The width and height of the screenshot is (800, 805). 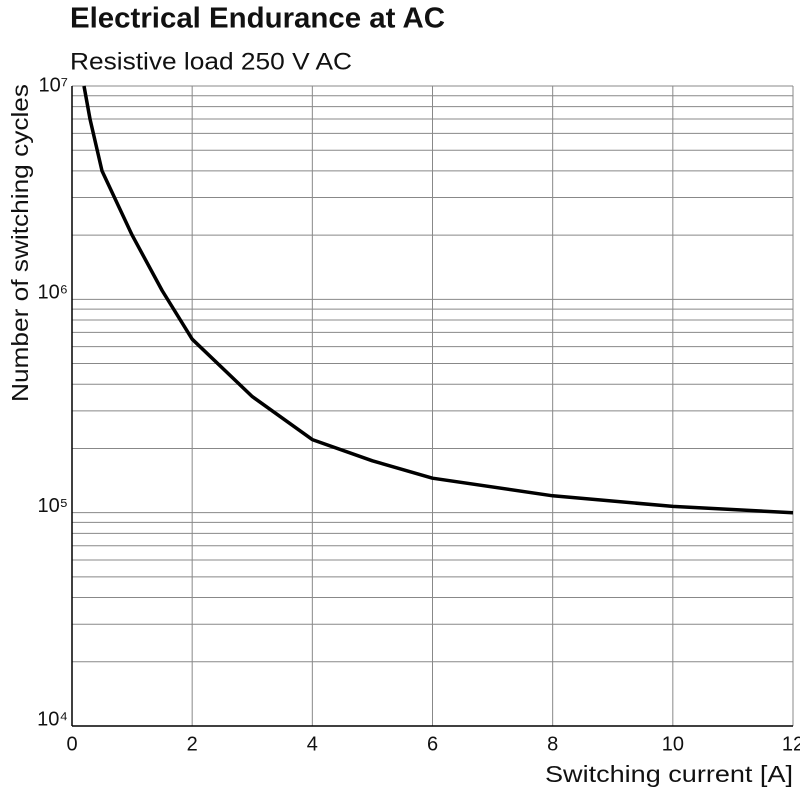 What do you see at coordinates (53, 85) in the screenshot?
I see `y-tick-label: 10⁷` at bounding box center [53, 85].